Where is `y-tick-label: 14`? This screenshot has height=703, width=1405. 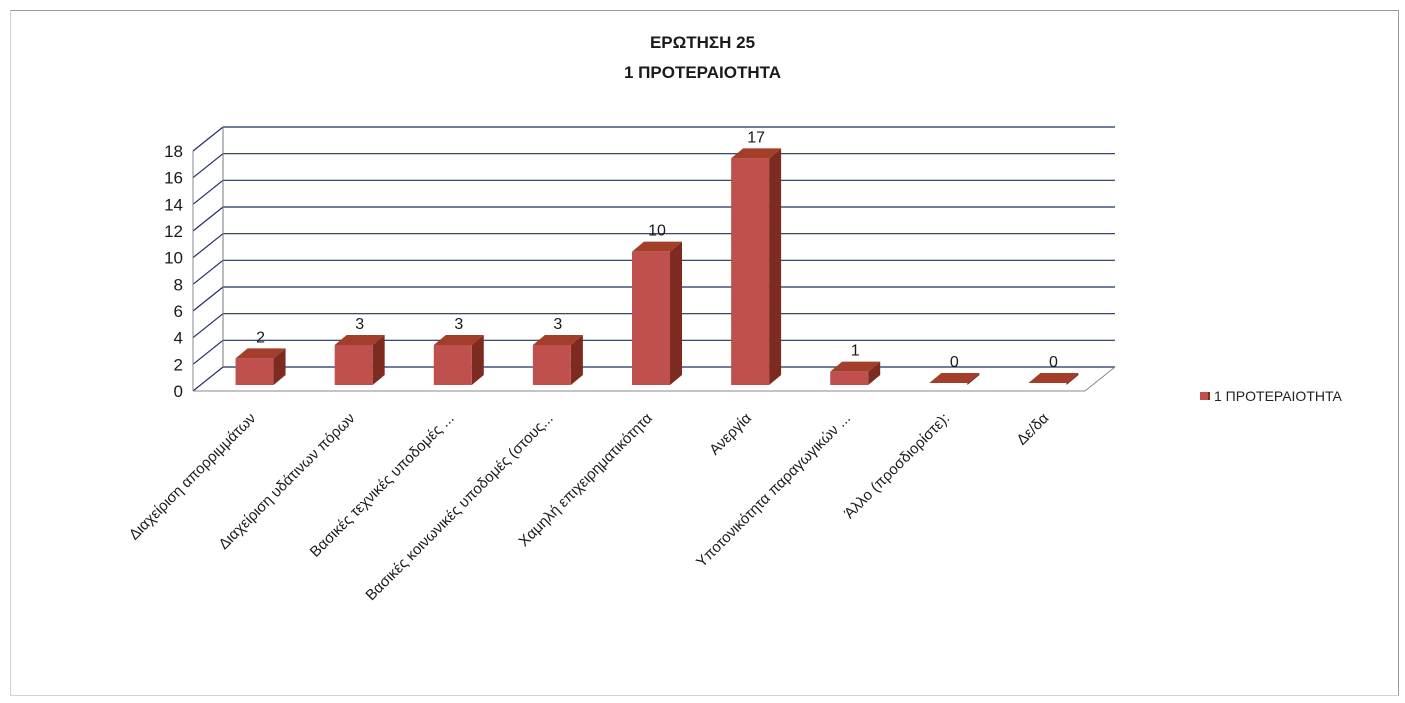
y-tick-label: 14 is located at coordinates (173, 204).